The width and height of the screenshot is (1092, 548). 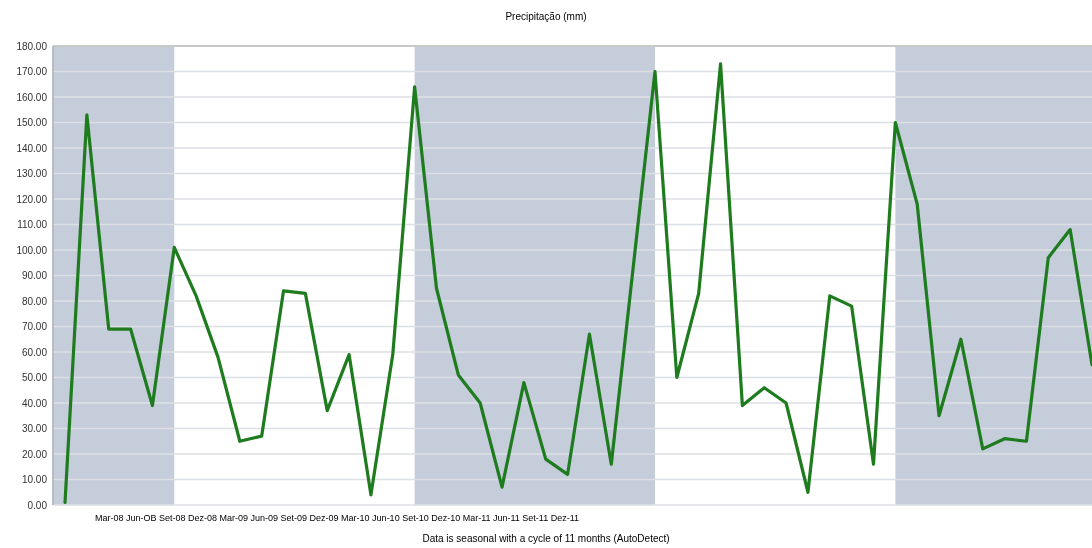 What do you see at coordinates (34, 301) in the screenshot?
I see `y-tick-label: 80.00` at bounding box center [34, 301].